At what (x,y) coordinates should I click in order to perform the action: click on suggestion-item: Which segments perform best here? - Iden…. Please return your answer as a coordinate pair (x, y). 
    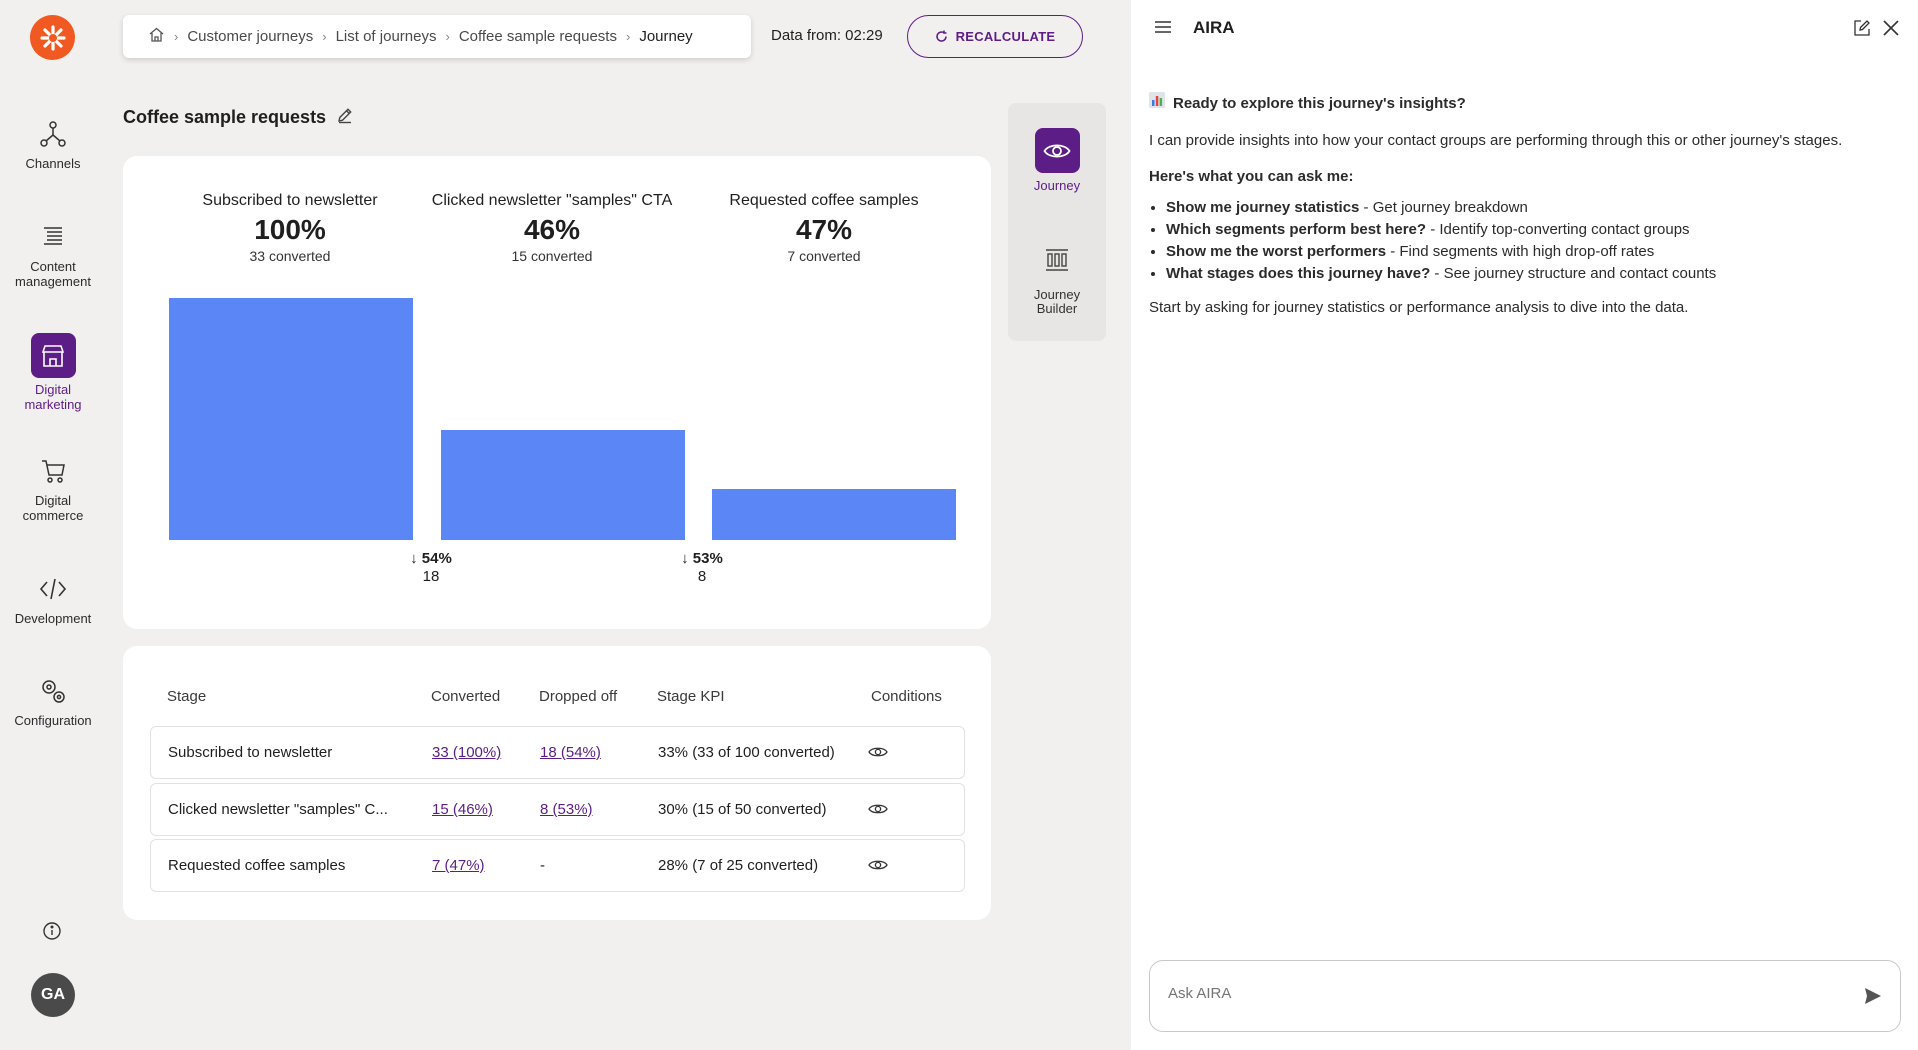
    Looking at the image, I should click on (1527, 230).